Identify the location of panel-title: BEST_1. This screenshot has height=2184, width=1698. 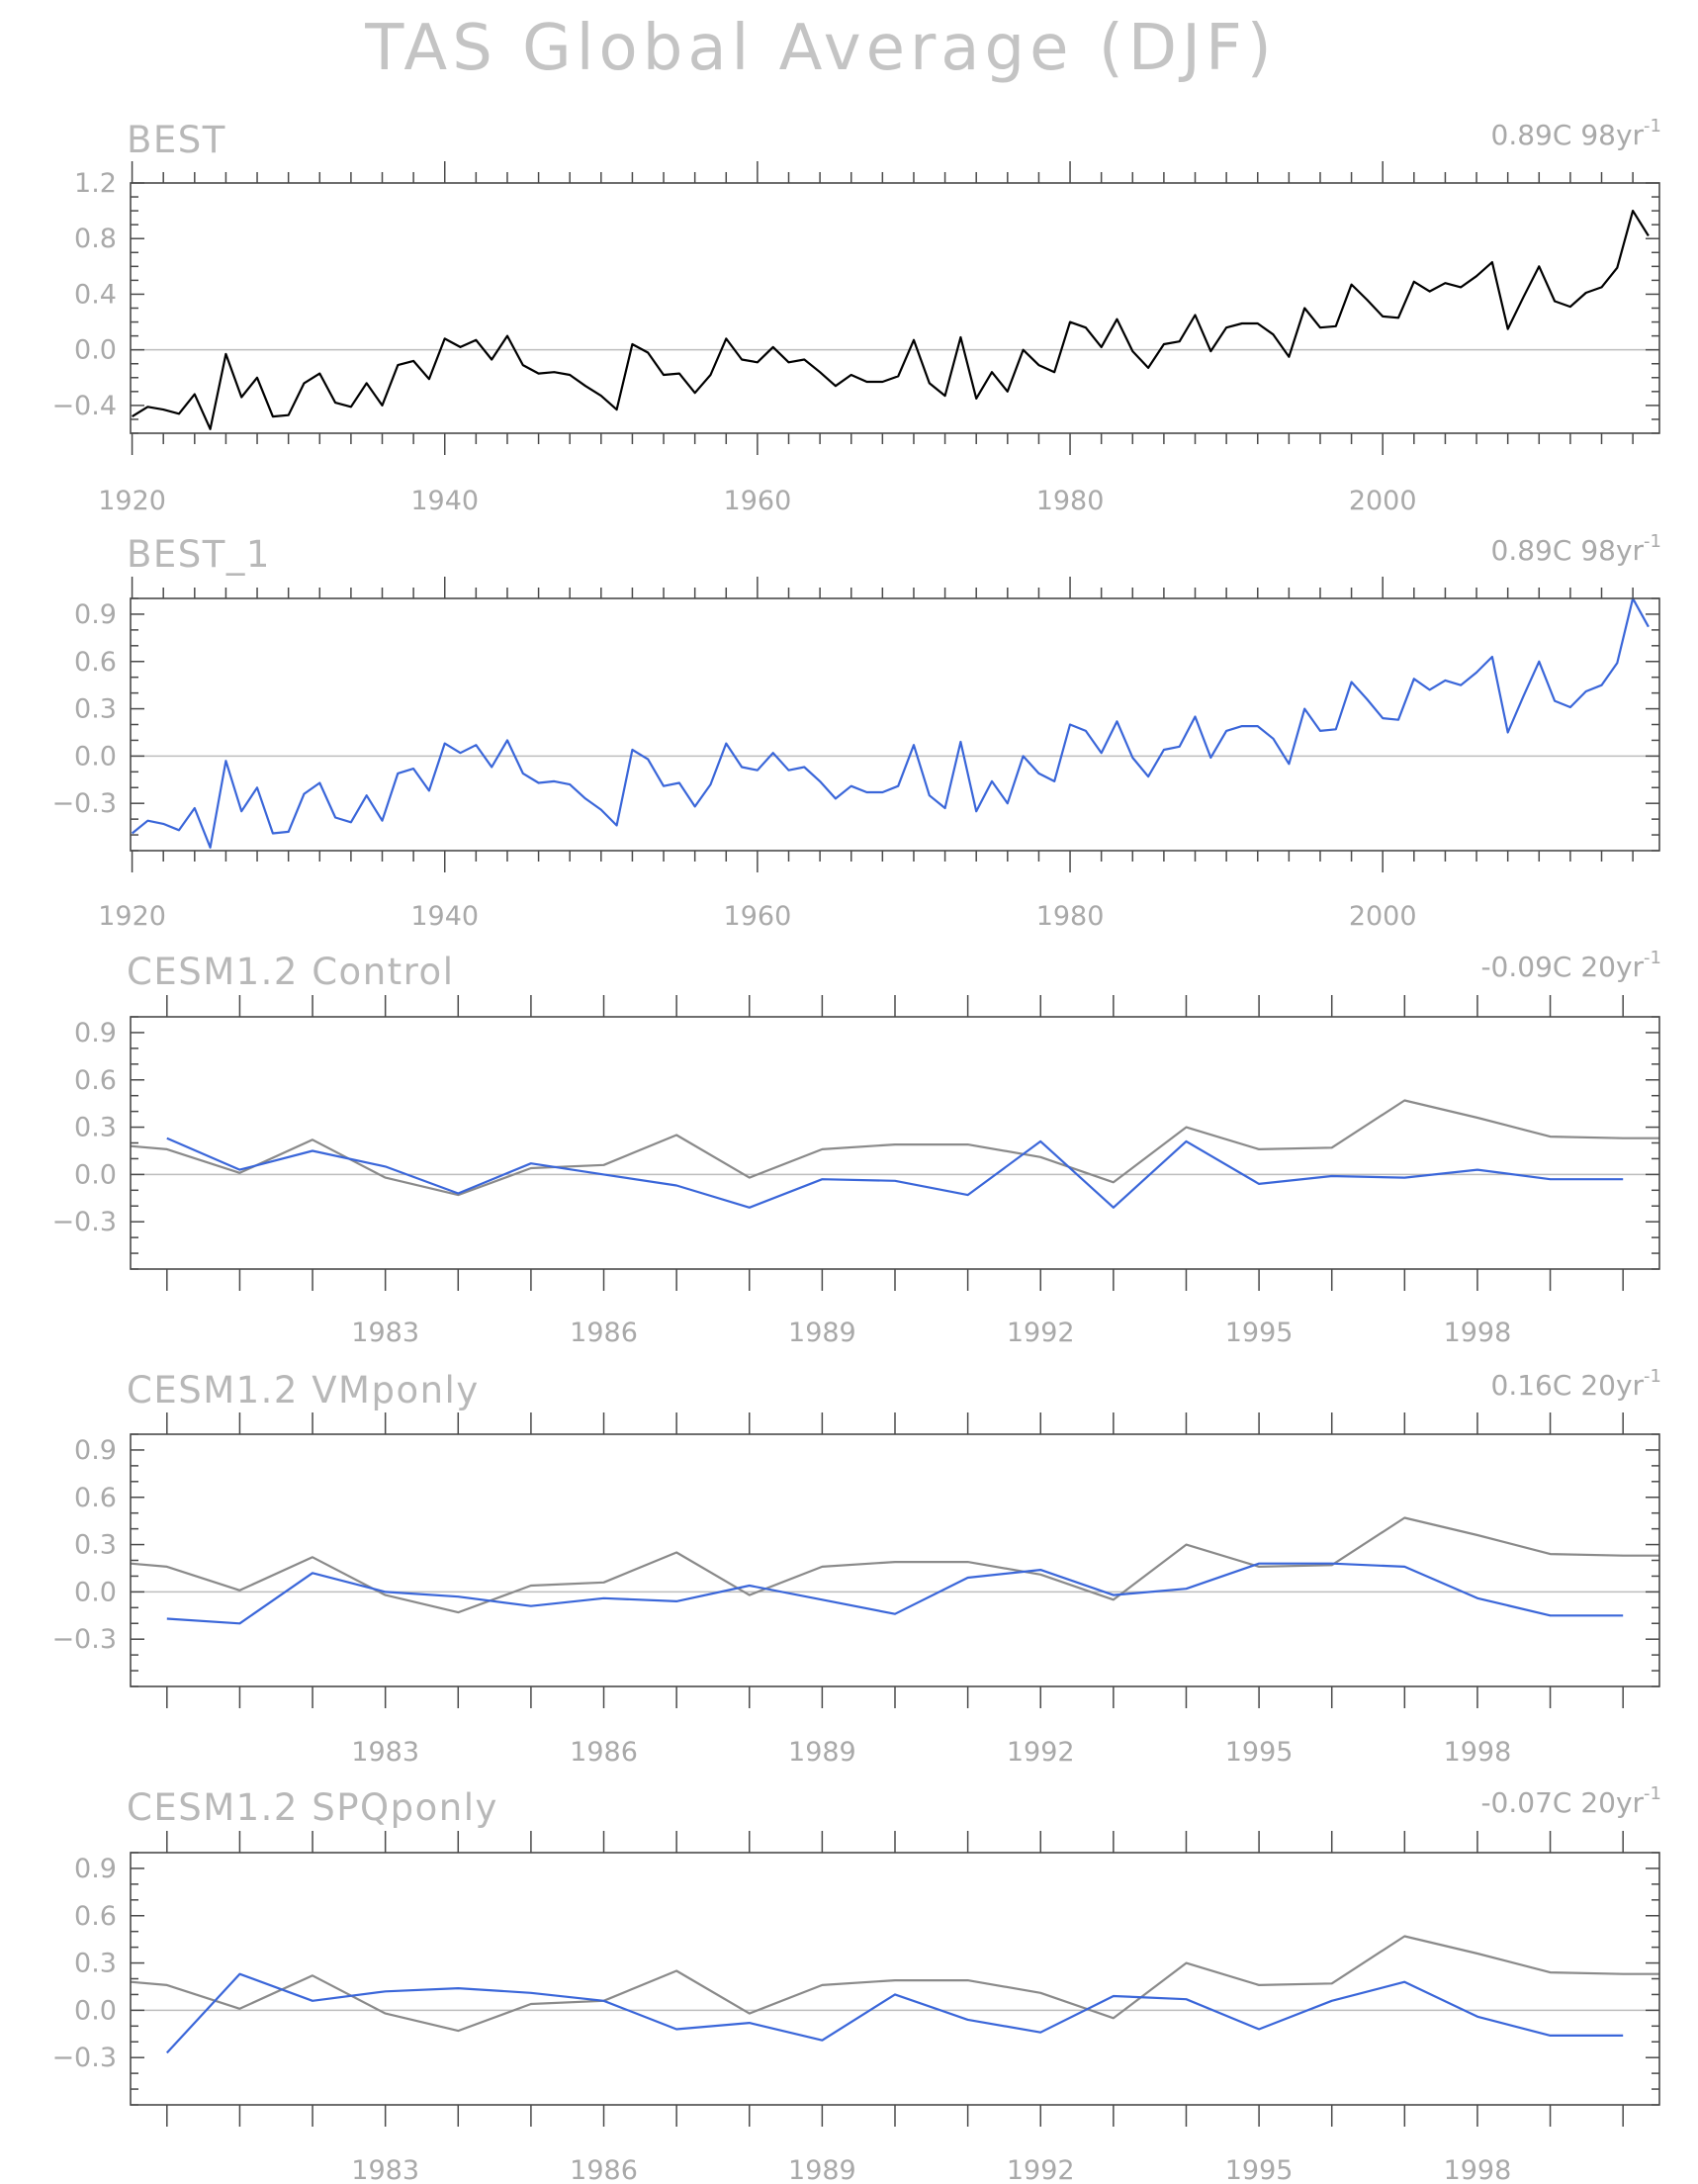
(199, 554).